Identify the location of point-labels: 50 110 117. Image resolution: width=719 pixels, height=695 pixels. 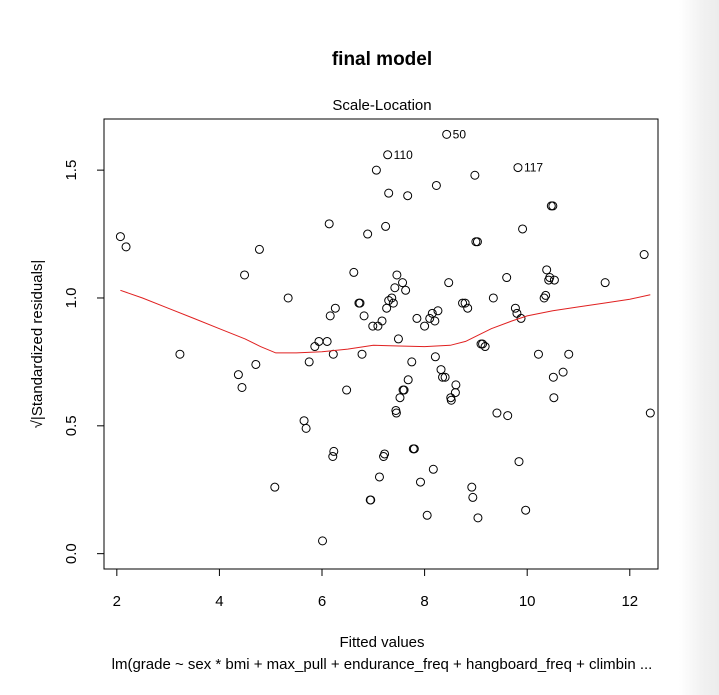
(469, 150).